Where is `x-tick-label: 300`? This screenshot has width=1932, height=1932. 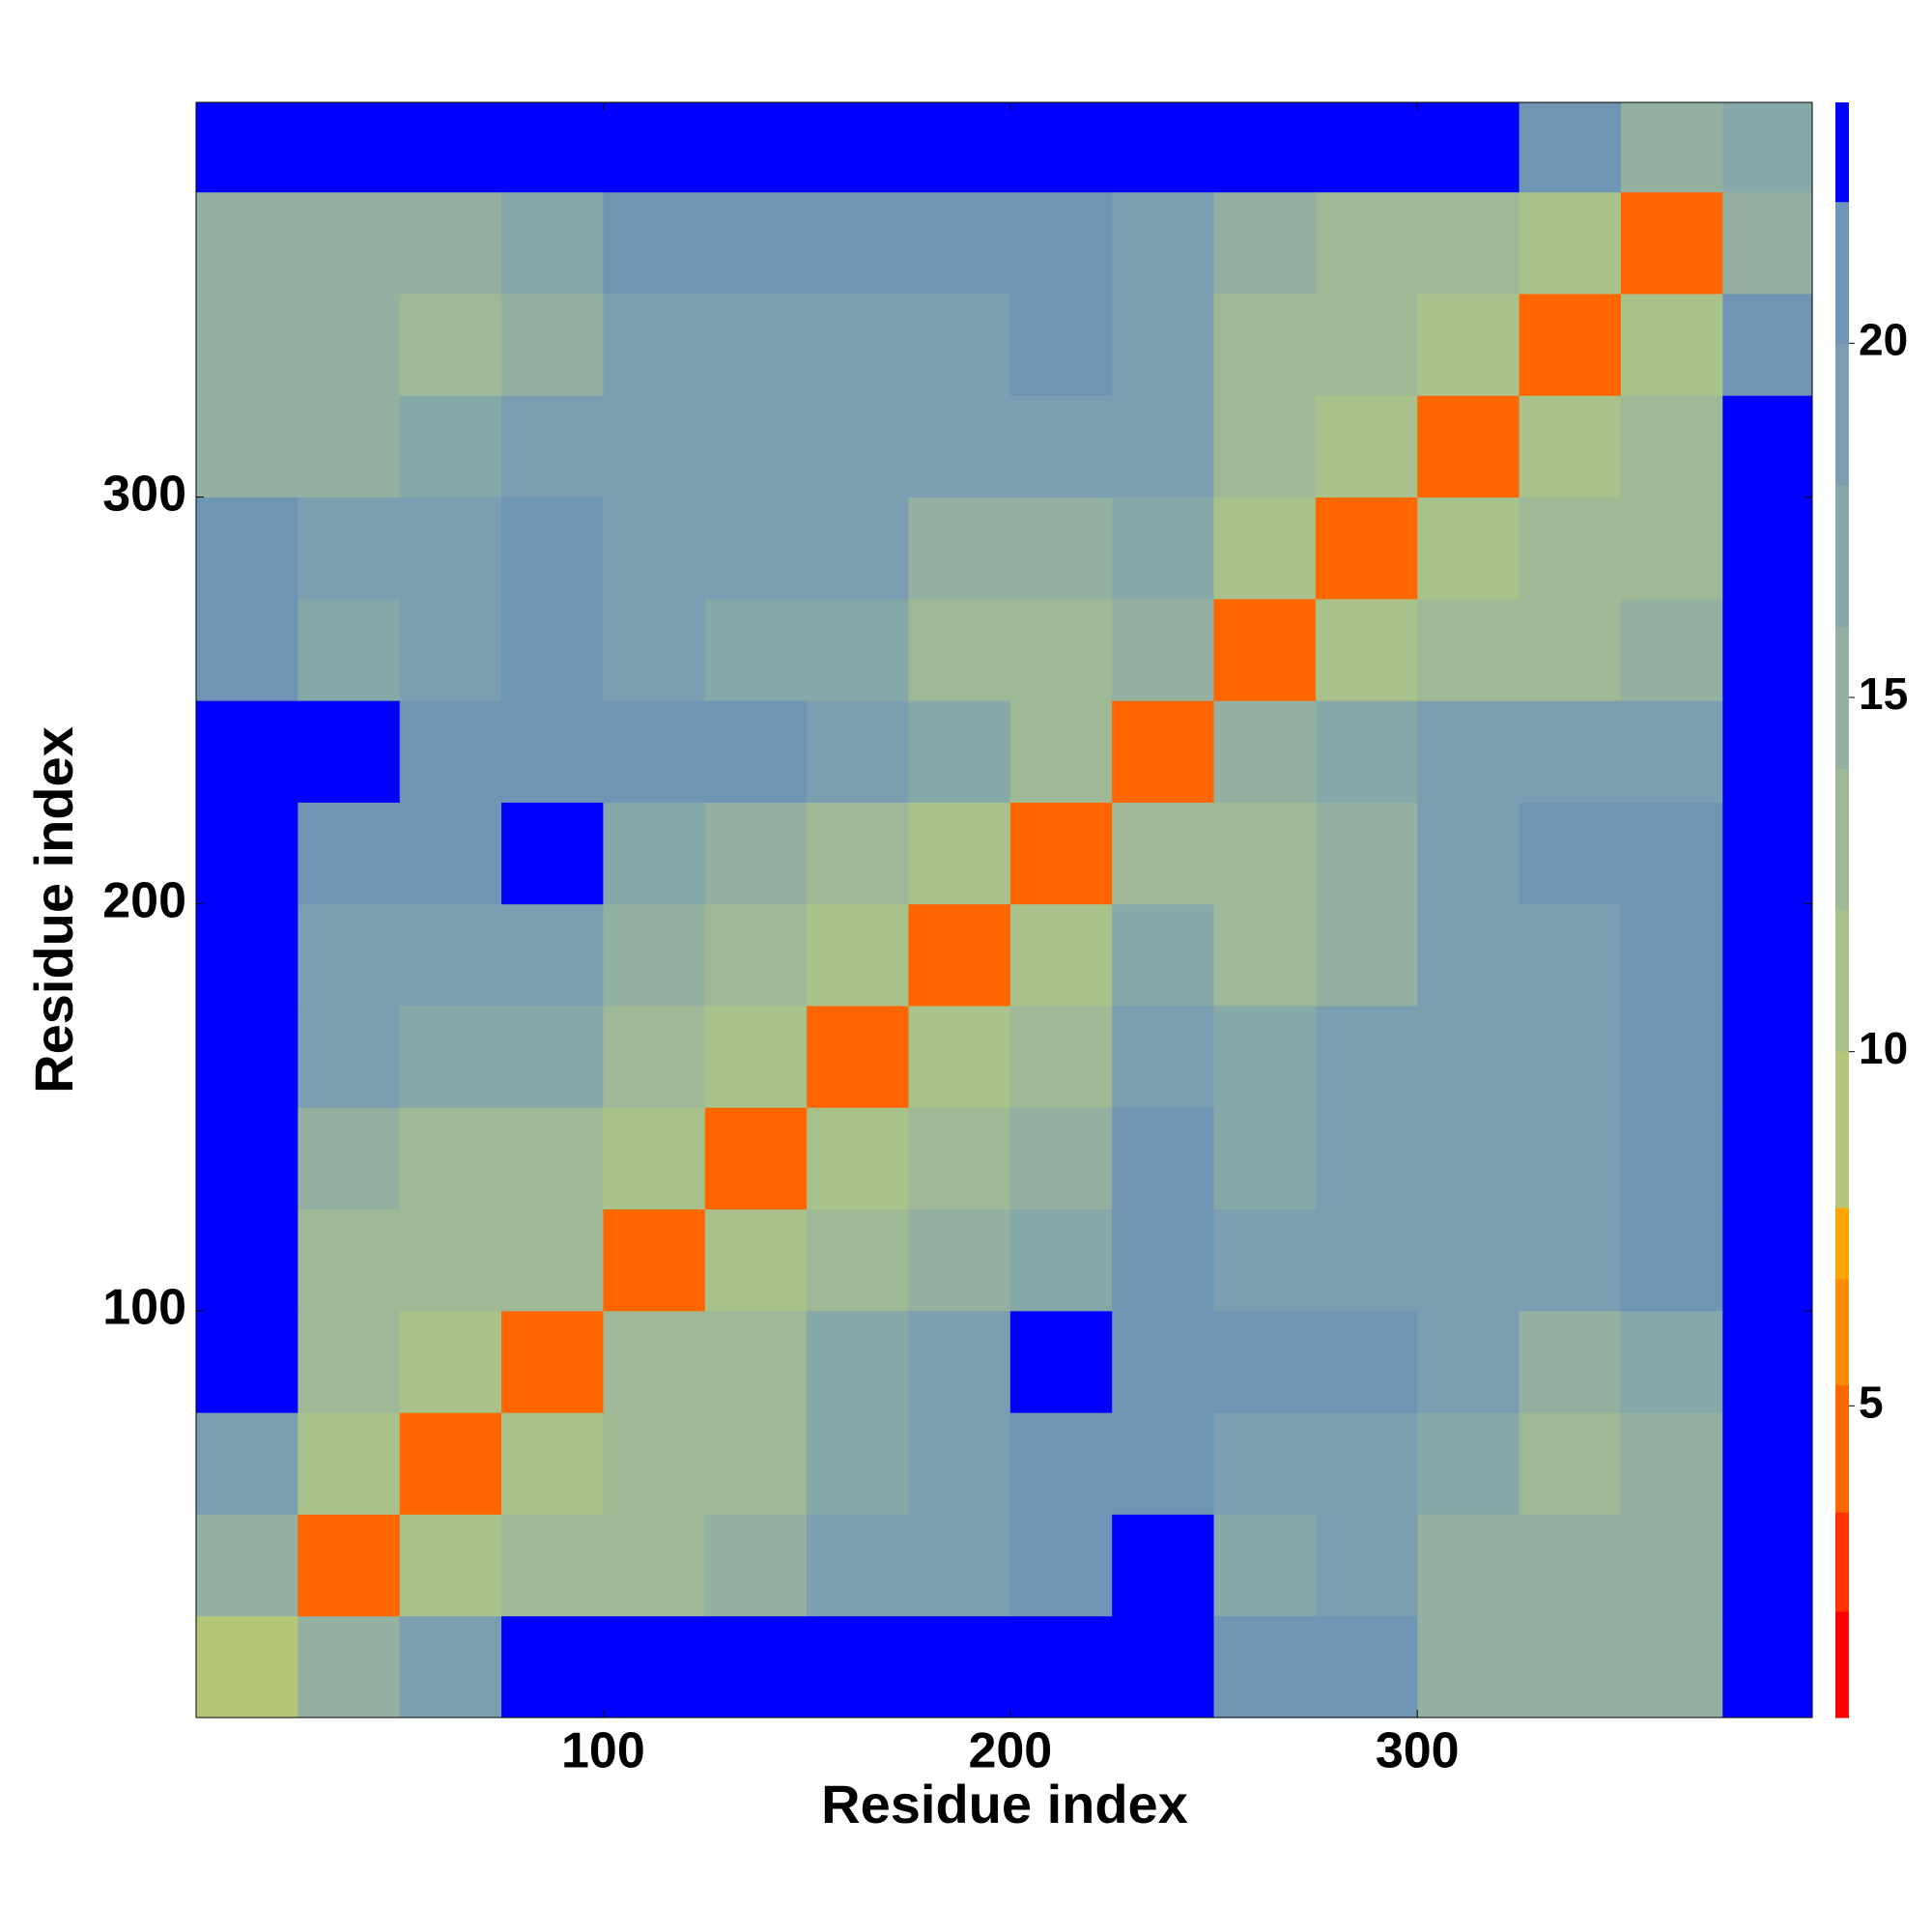
x-tick-label: 300 is located at coordinates (1418, 1751).